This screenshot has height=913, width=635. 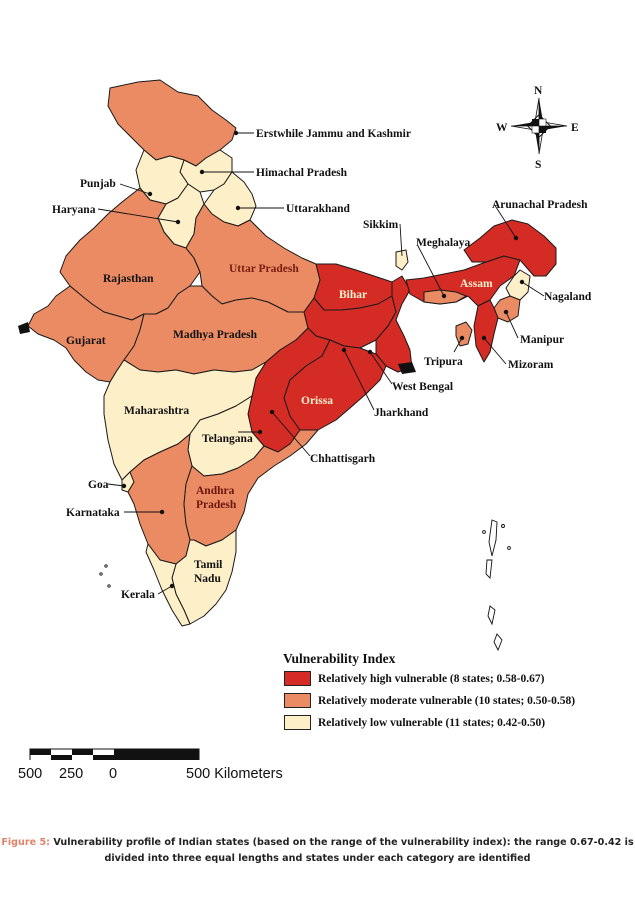 What do you see at coordinates (538, 165) in the screenshot?
I see `compass-s: S` at bounding box center [538, 165].